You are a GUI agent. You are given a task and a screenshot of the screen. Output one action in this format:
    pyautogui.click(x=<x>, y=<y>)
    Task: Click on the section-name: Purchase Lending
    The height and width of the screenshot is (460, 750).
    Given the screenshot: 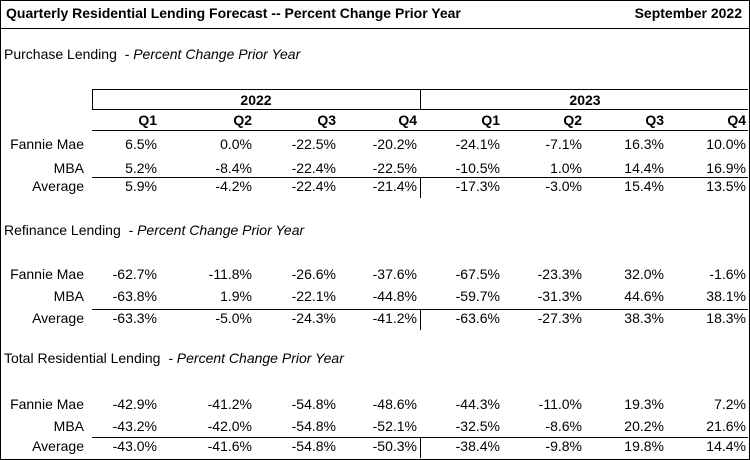 What is the action you would take?
    pyautogui.click(x=64, y=54)
    